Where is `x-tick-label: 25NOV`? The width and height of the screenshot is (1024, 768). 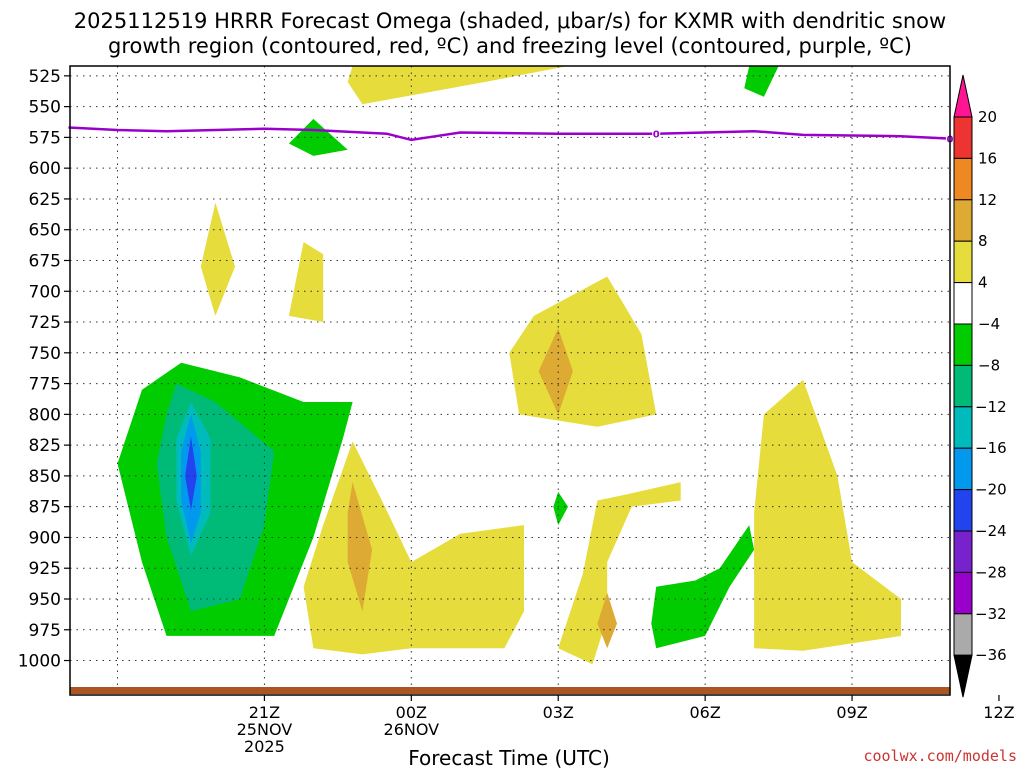
x-tick-label: 25NOV is located at coordinates (265, 729).